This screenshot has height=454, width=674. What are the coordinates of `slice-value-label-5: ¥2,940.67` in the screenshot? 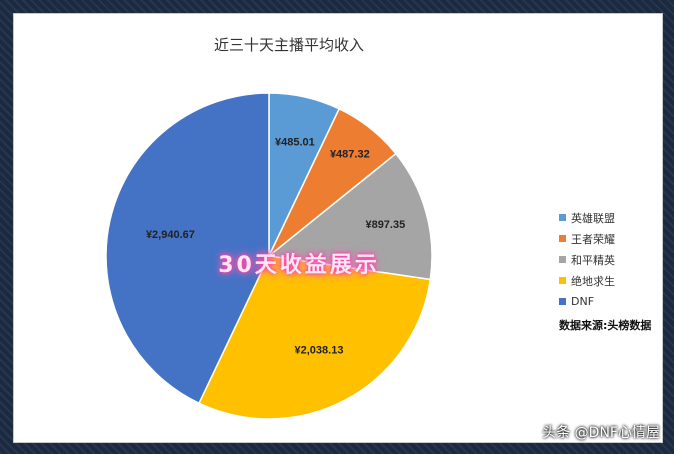 It's located at (170, 235).